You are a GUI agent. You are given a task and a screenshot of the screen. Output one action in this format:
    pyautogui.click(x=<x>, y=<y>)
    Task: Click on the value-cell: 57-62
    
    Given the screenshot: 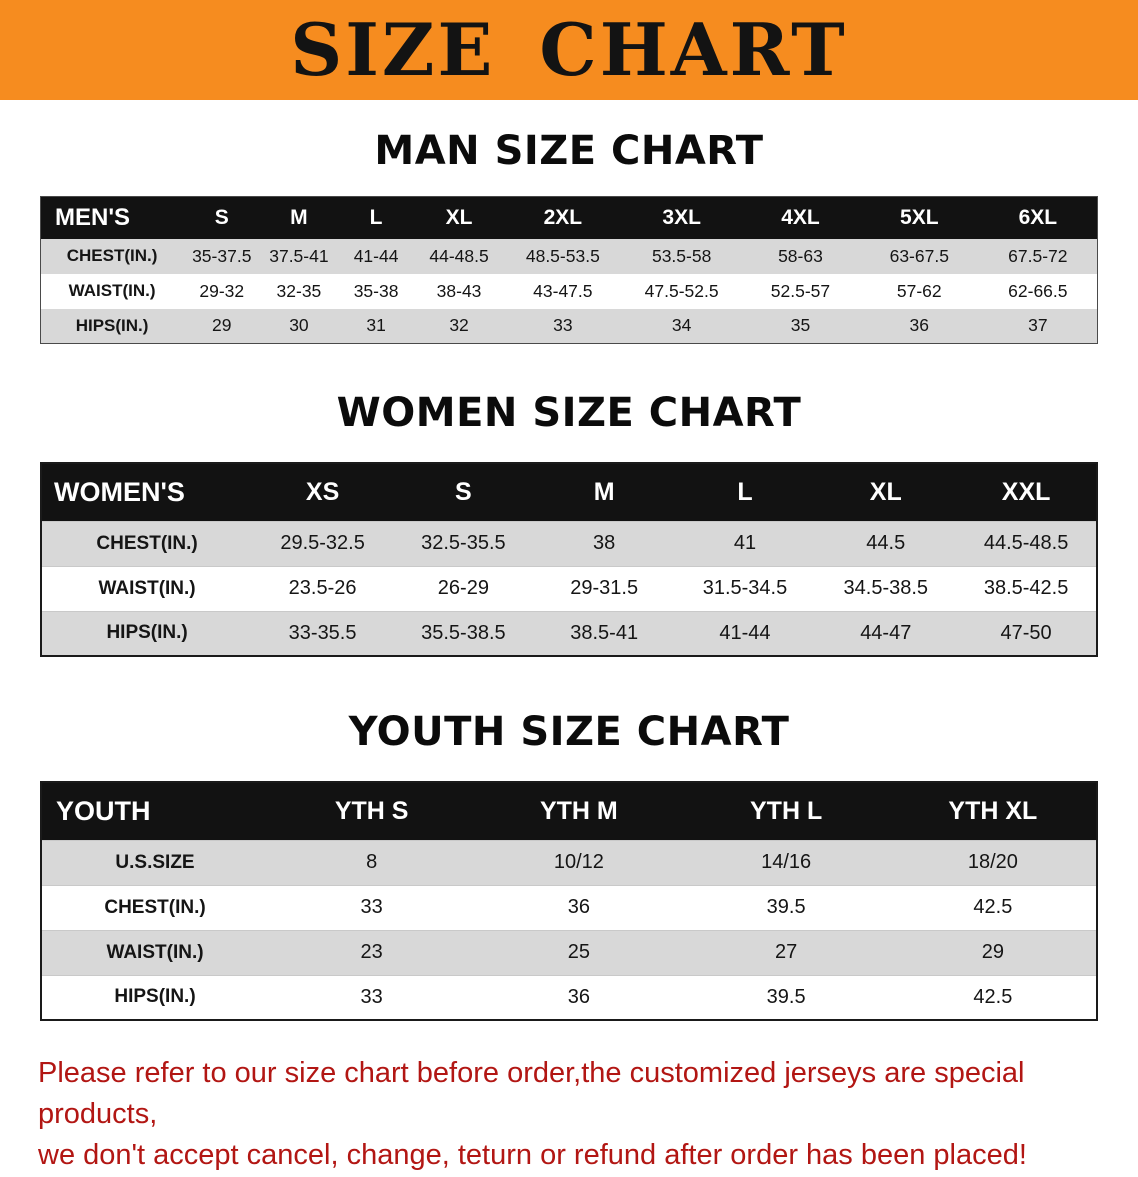 What is the action you would take?
    pyautogui.click(x=919, y=291)
    